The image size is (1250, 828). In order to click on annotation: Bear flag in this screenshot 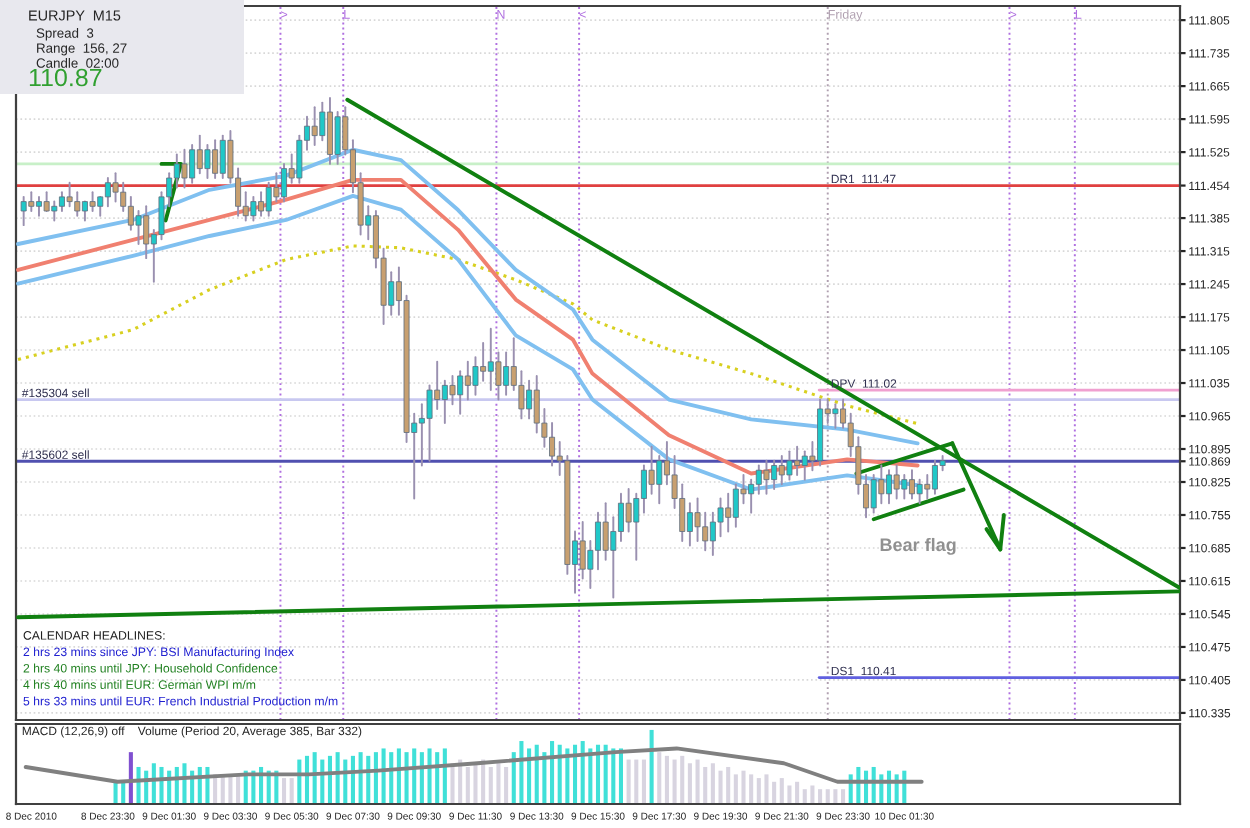, I will do `click(918, 546)`.